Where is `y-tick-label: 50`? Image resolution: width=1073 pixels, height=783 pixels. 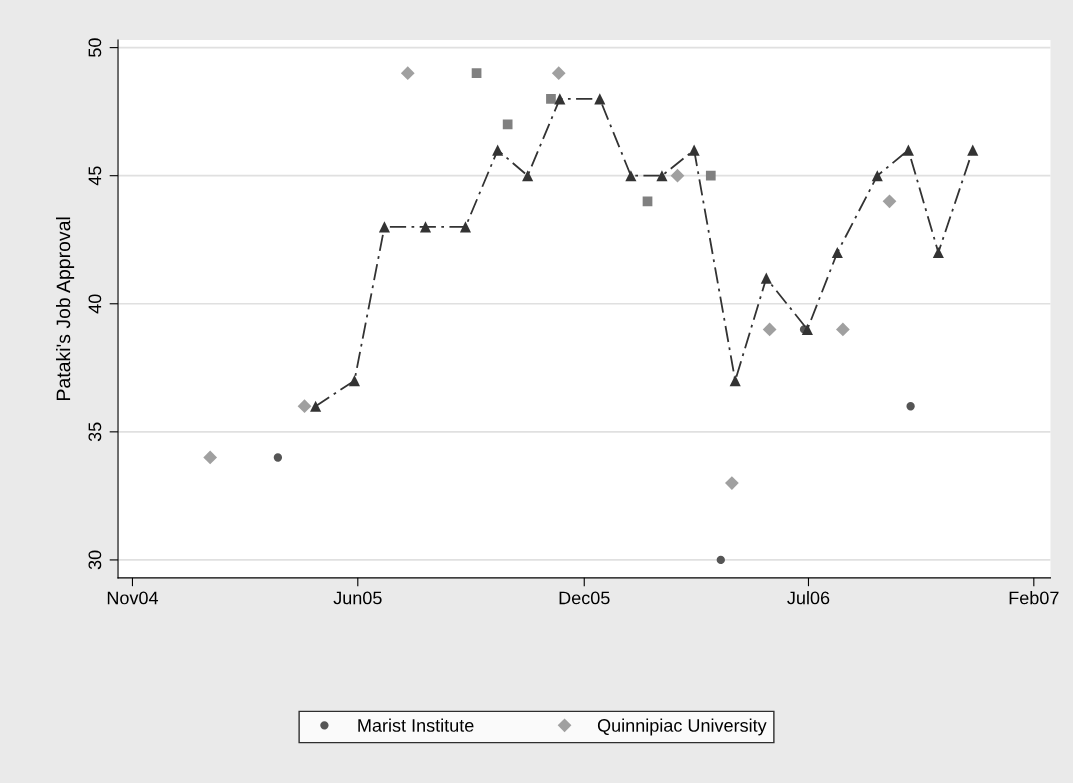 y-tick-label: 50 is located at coordinates (95, 47).